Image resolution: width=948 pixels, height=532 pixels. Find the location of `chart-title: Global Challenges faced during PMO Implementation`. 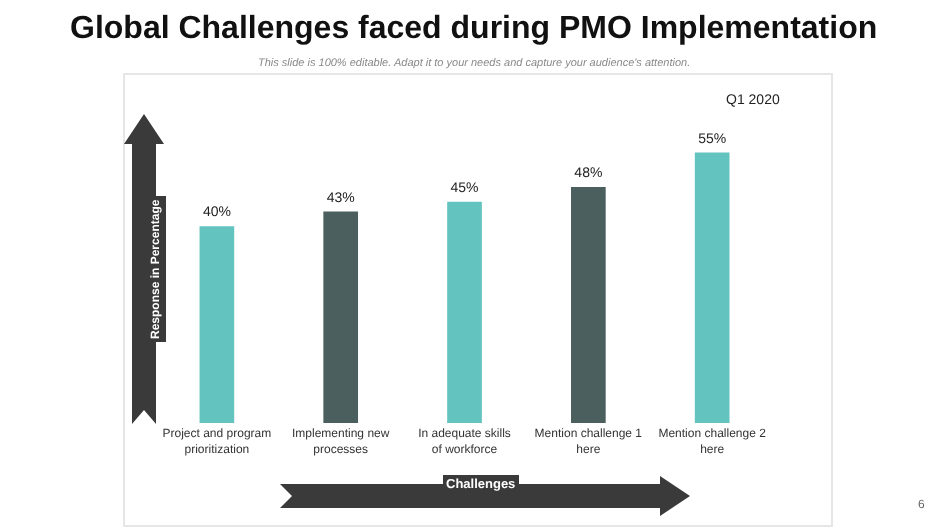

chart-title: Global Challenges faced during PMO Implementation is located at coordinates (474, 29).